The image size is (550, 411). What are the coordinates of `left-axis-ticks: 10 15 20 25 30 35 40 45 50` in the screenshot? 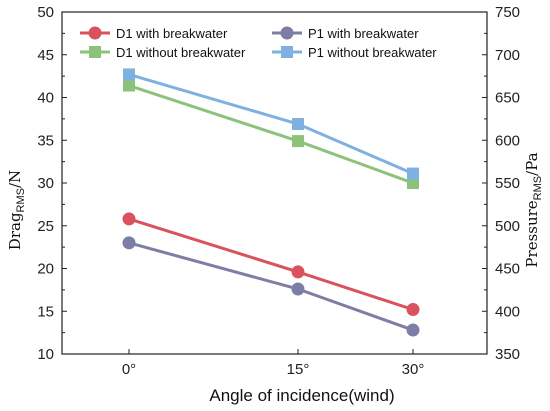 It's located at (52, 183).